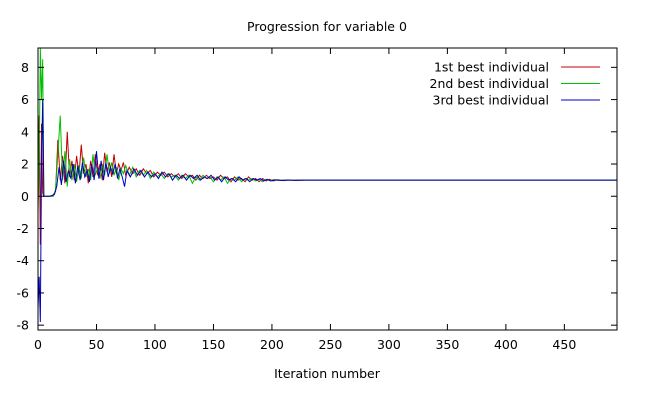 This screenshot has height=404, width=654. Describe the element at coordinates (564, 344) in the screenshot. I see `x-tick-label: 450` at that location.